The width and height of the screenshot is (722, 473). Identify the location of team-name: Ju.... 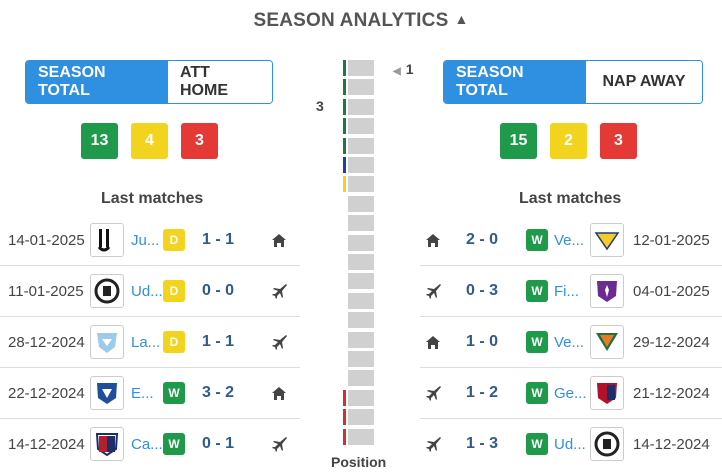
(145, 240).